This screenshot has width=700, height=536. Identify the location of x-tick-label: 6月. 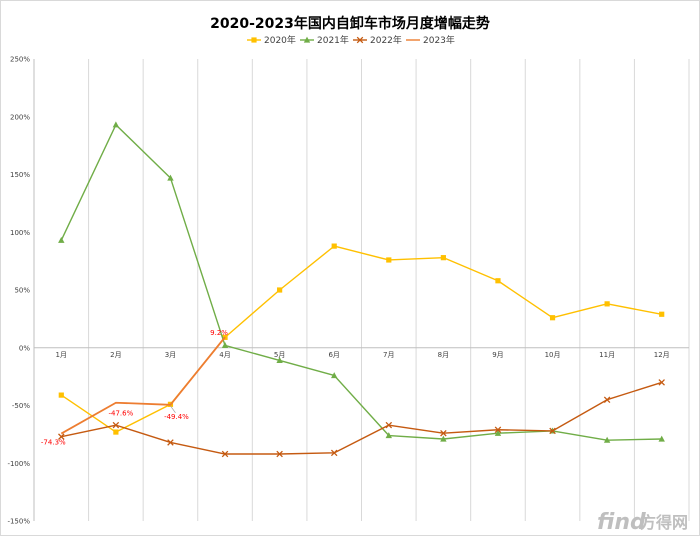
(333, 355).